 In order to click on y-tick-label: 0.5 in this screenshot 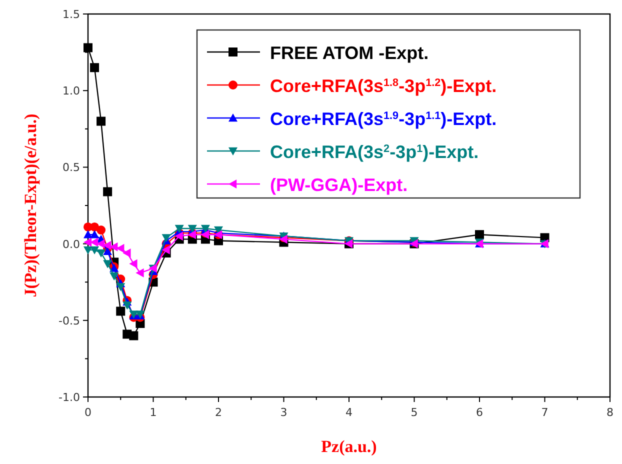, I will do `click(71, 167)`.